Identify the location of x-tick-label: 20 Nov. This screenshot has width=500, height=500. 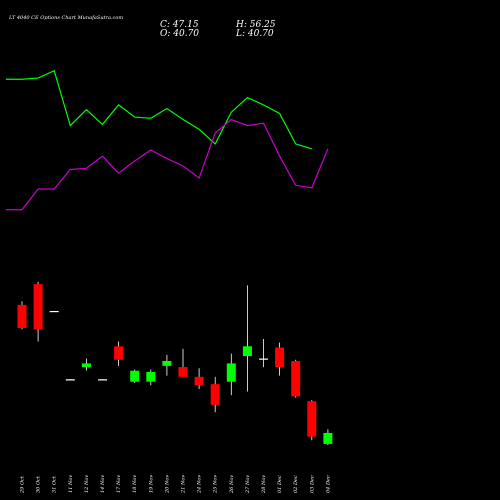
(167, 484).